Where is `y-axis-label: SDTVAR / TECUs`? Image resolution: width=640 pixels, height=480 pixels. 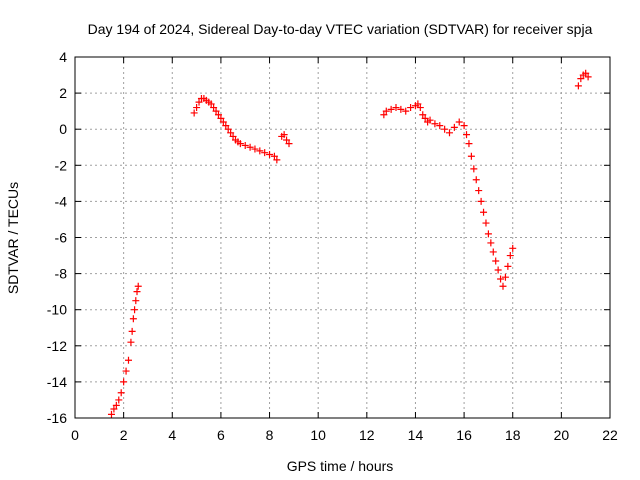 y-axis-label: SDTVAR / TECUs is located at coordinates (13, 238).